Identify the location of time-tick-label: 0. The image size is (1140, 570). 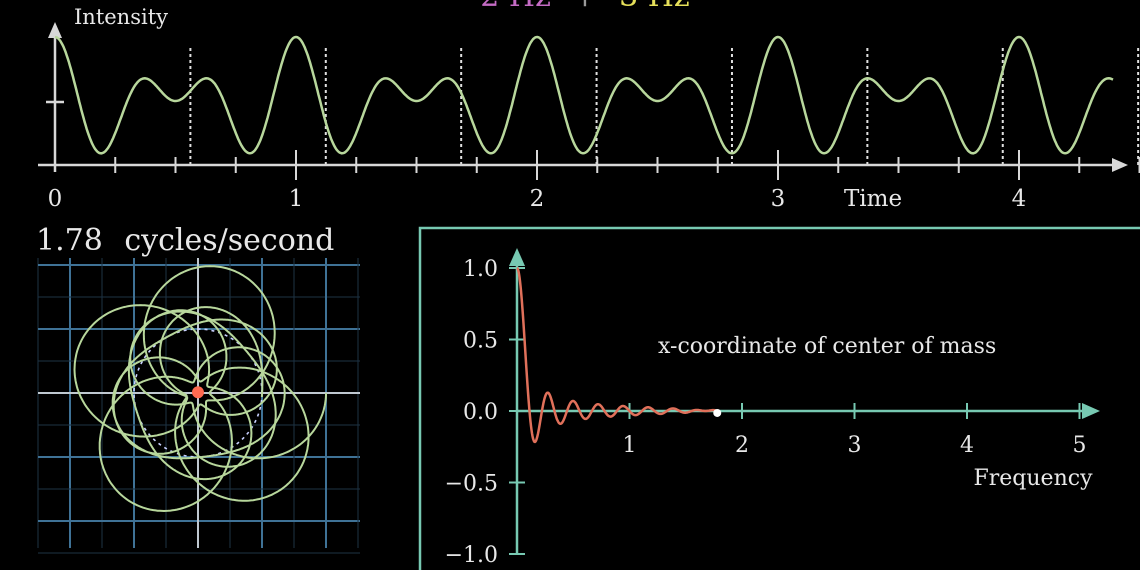
(55, 199).